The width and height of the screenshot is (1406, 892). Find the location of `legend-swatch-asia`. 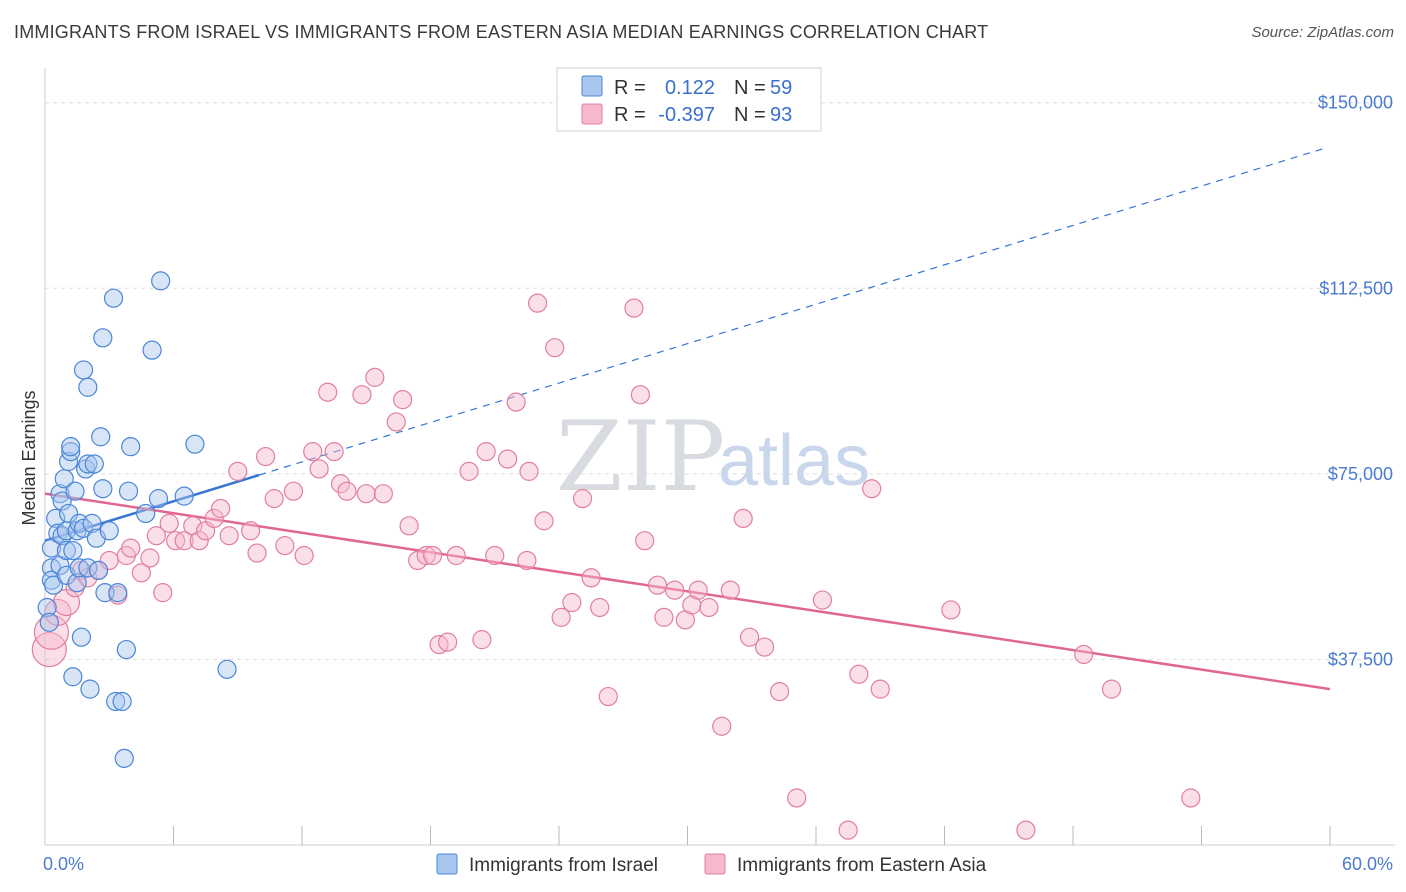

legend-swatch-asia is located at coordinates (592, 114).